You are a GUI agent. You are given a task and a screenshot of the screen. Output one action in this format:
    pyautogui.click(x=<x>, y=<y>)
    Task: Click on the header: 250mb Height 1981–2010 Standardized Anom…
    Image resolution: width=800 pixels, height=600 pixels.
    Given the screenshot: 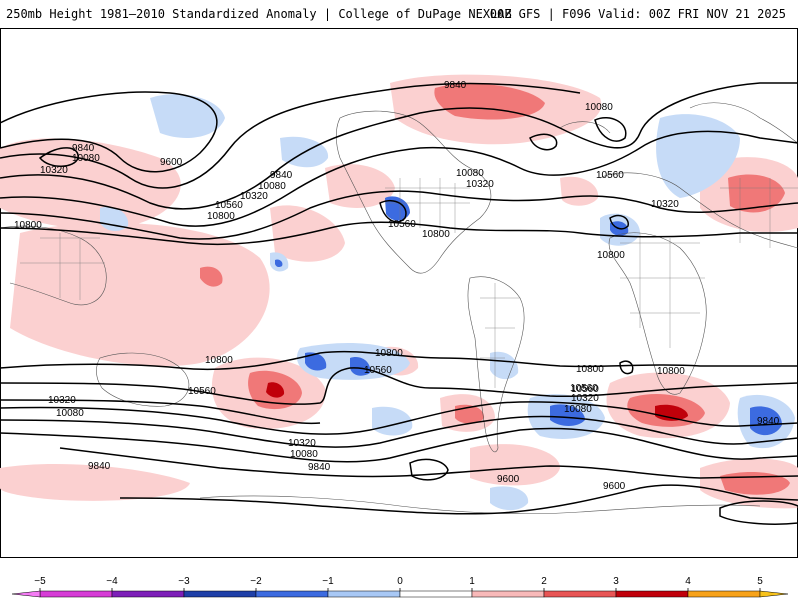 What is the action you would take?
    pyautogui.click(x=400, y=14)
    